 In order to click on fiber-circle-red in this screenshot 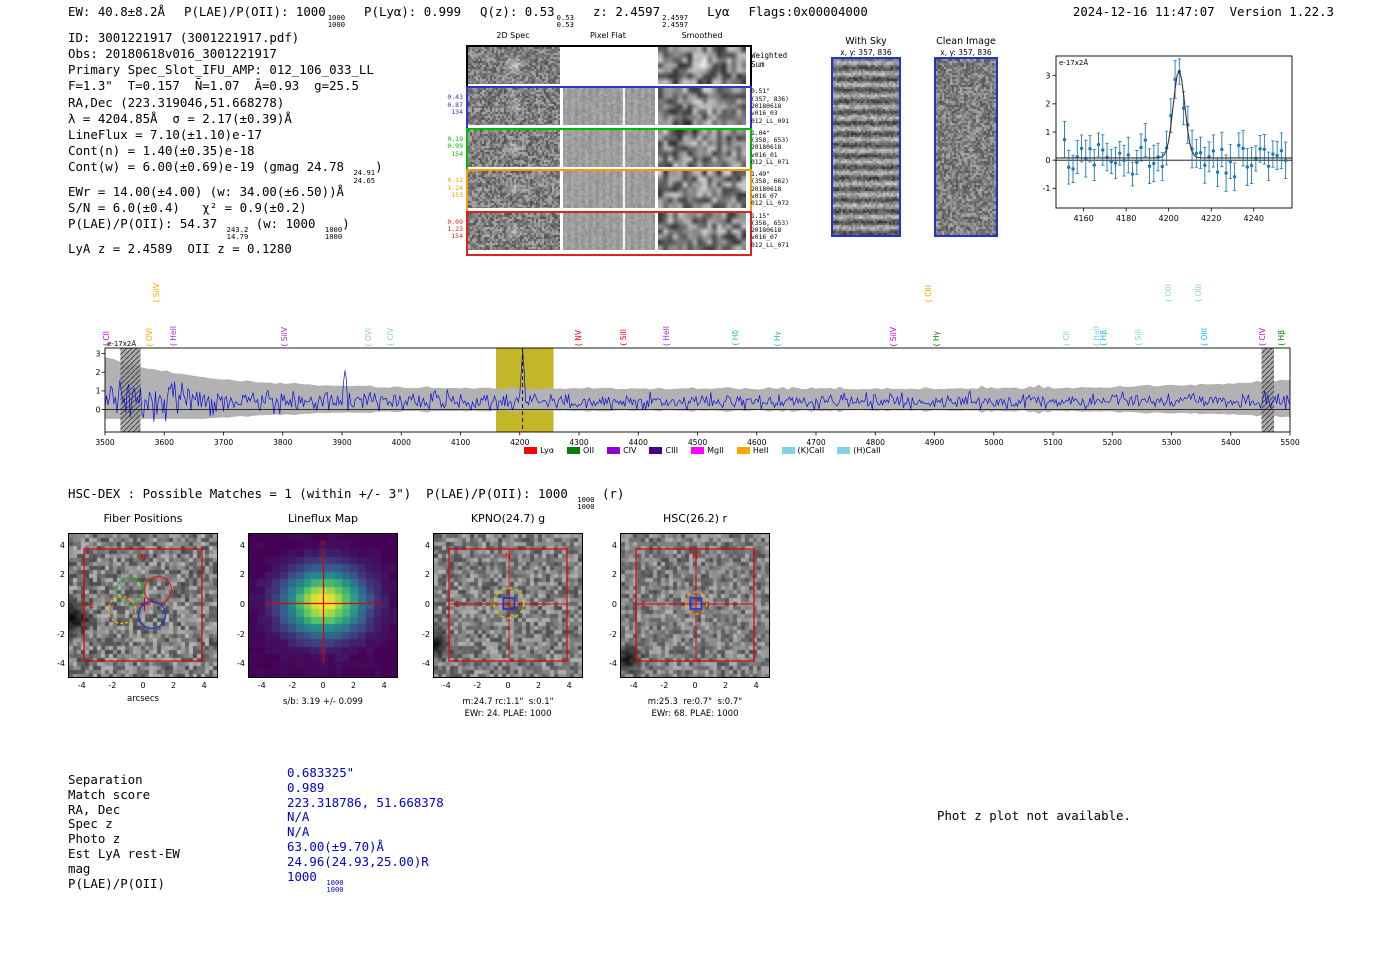, I will do `click(158, 590)`.